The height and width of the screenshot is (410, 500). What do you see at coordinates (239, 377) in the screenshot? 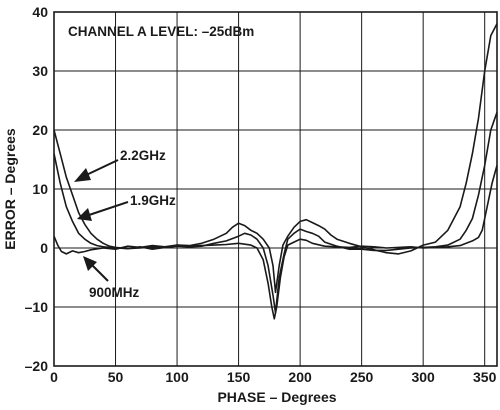
I see `x-tick-label: 150` at bounding box center [239, 377].